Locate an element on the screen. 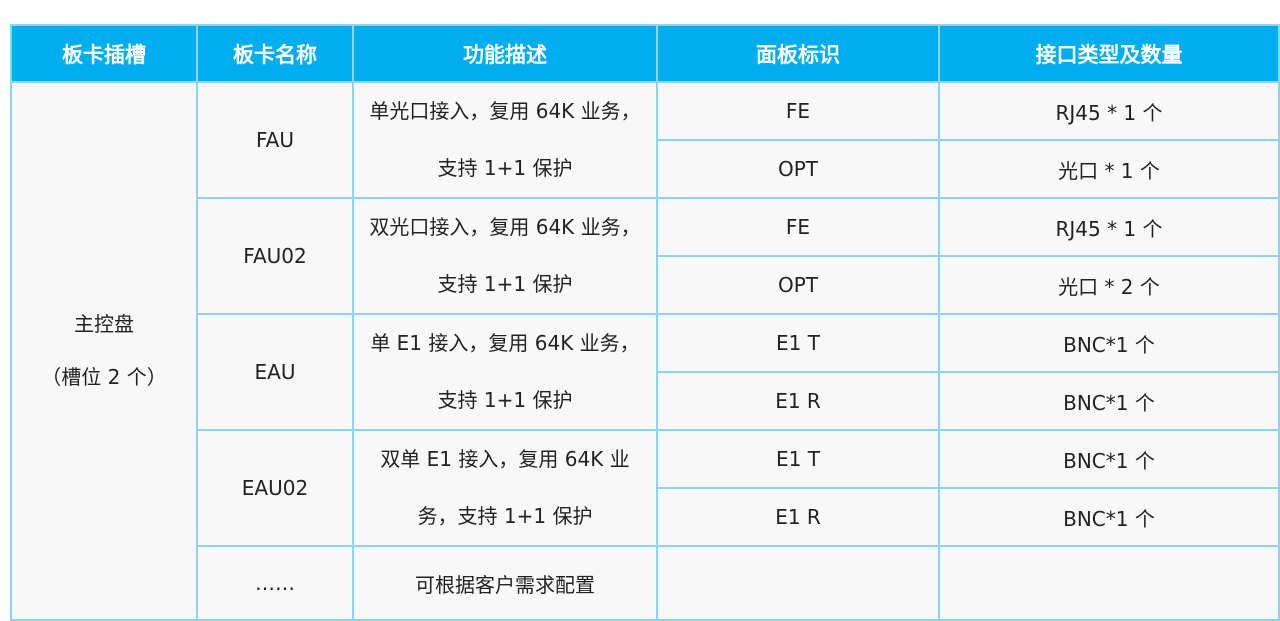 This screenshot has height=621, width=1280. header-row: 板卡插槽 板卡名称 功能描述 面板标识 接口类型及数量 is located at coordinates (645, 53).